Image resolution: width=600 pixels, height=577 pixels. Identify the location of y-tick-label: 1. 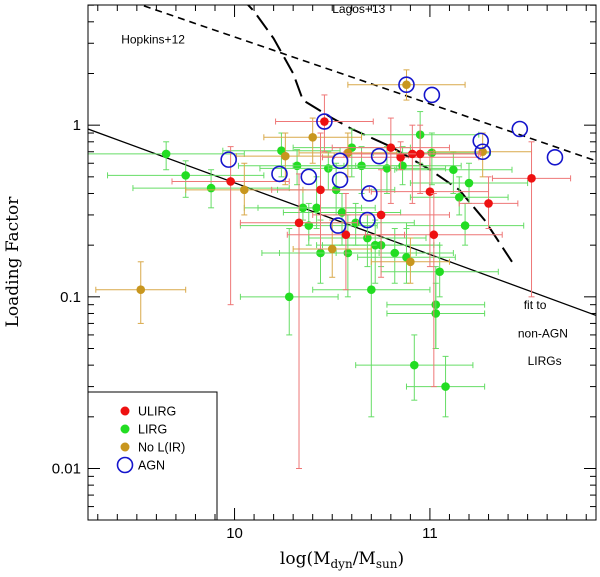
(77, 125).